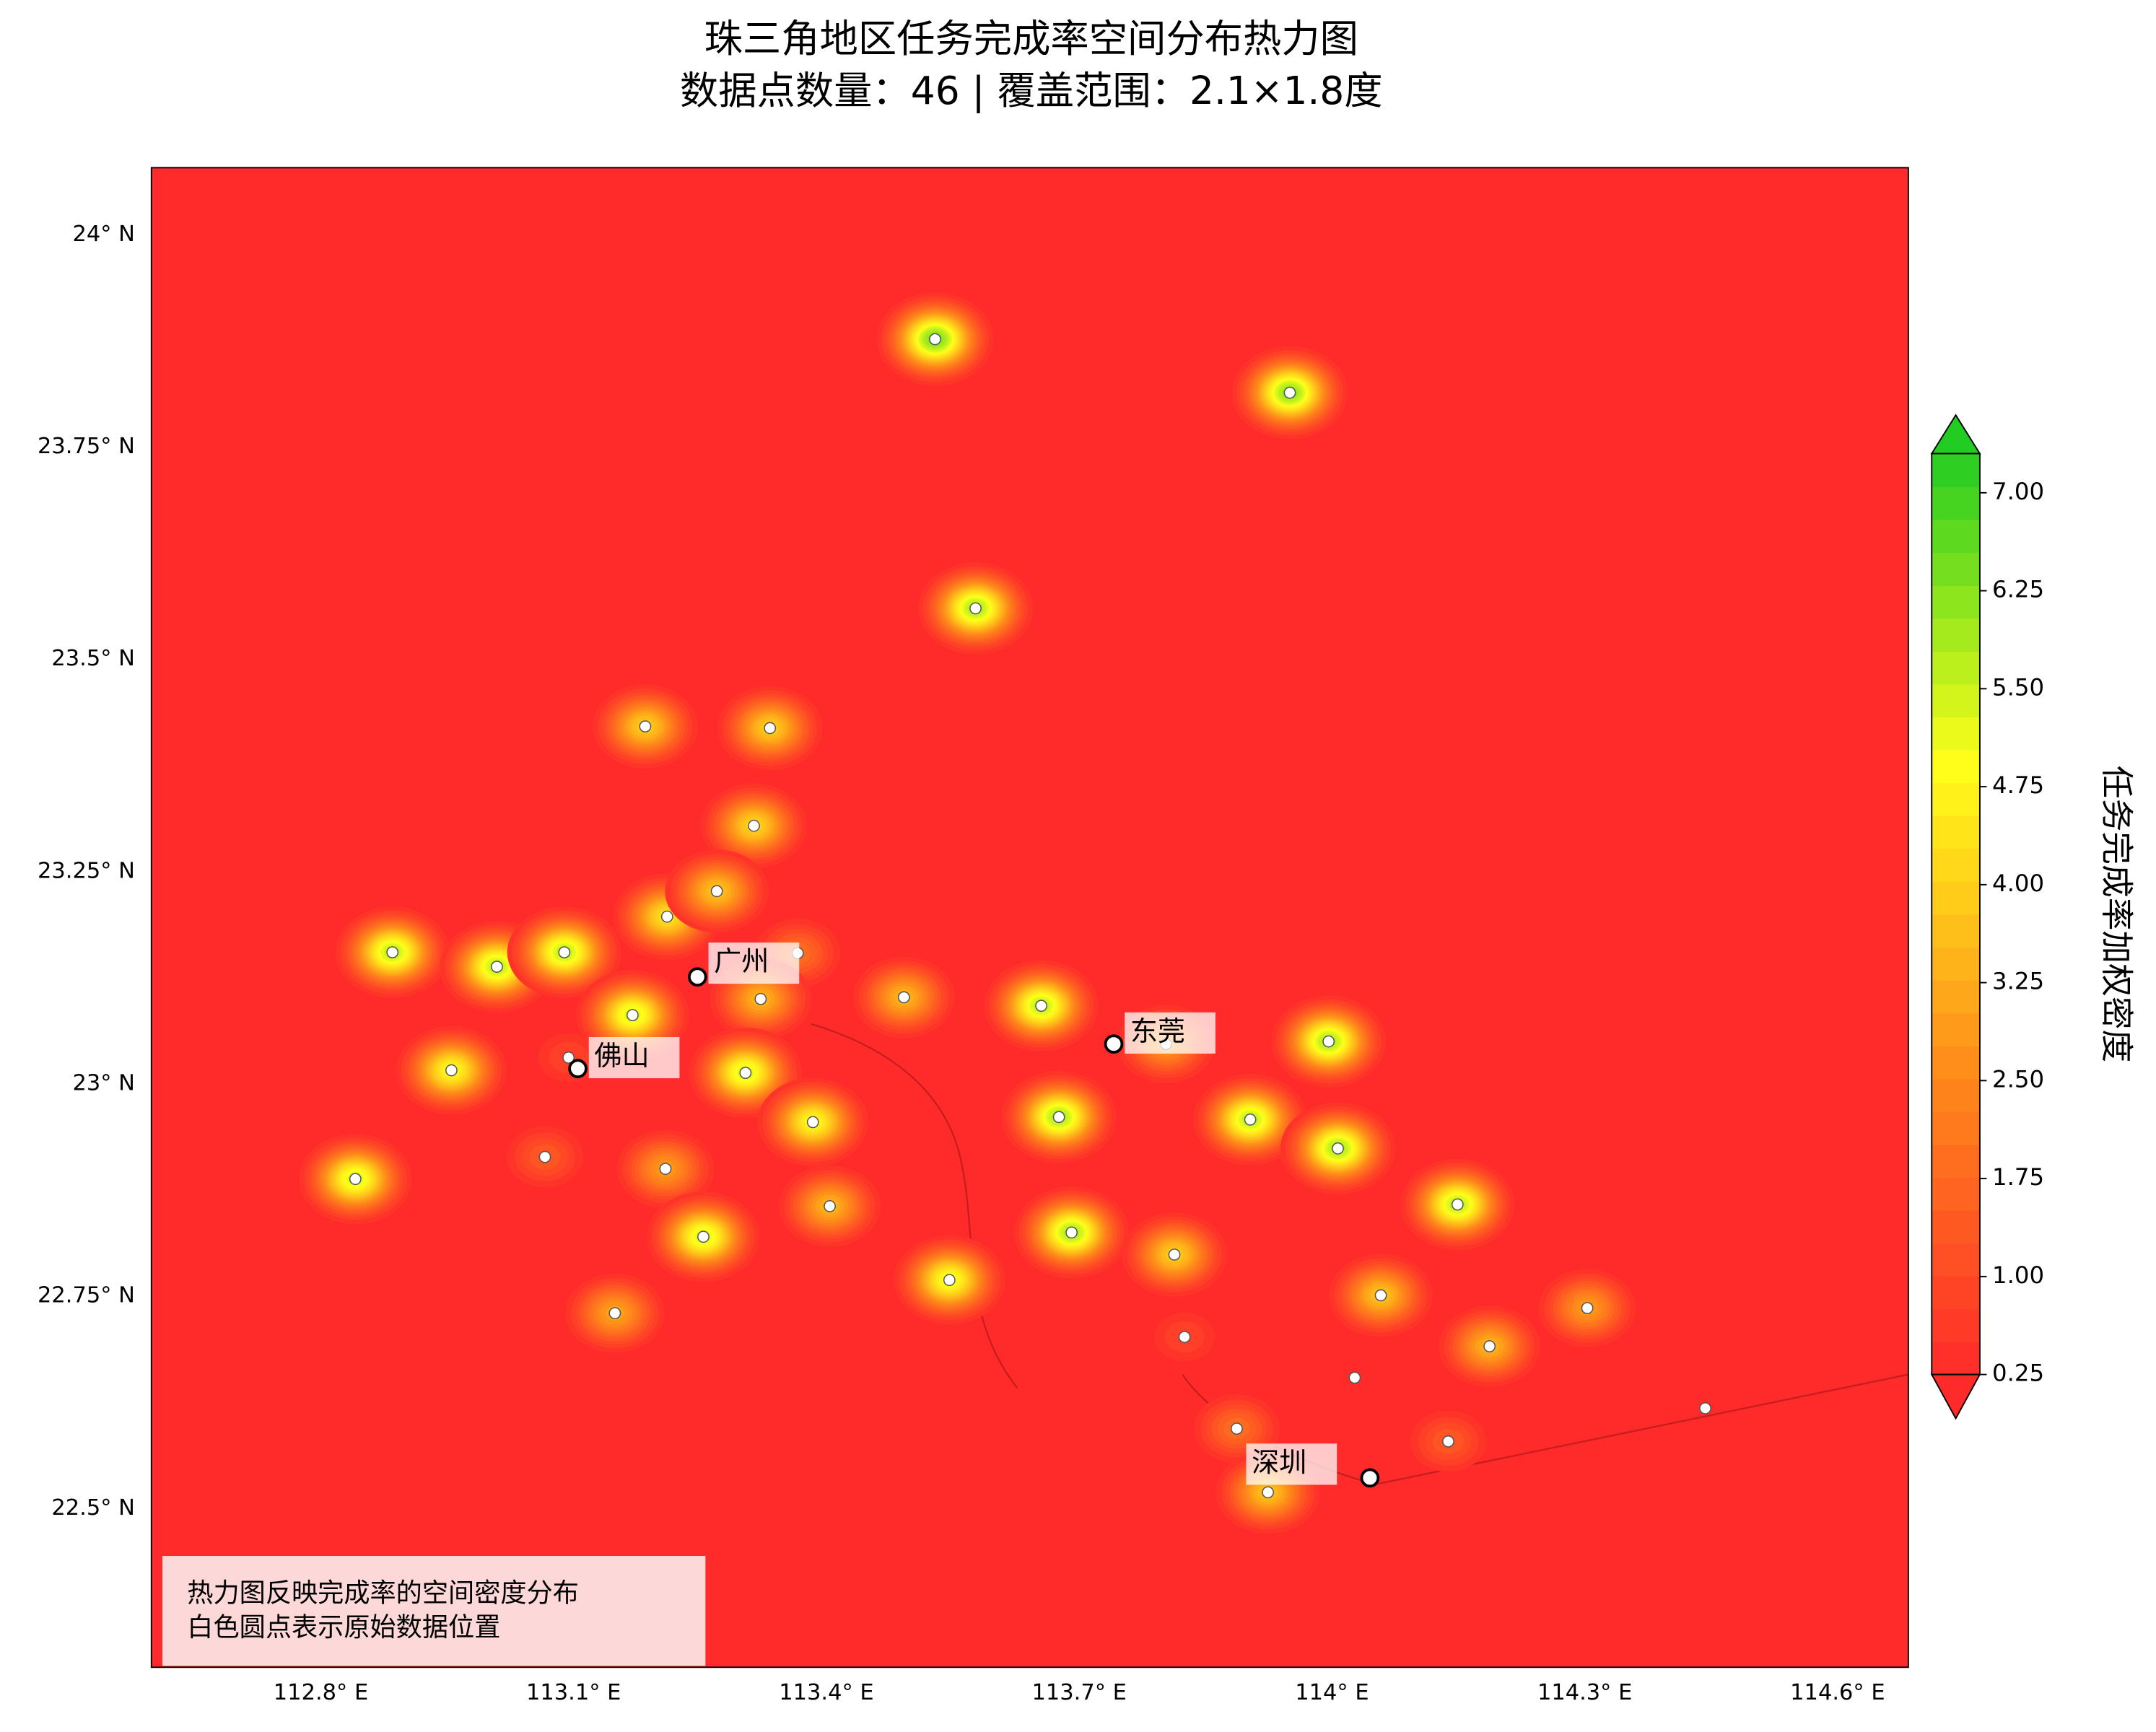 The width and height of the screenshot is (2156, 1732). What do you see at coordinates (2018, 785) in the screenshot?
I see `colorbar-tick-label: 4.75` at bounding box center [2018, 785].